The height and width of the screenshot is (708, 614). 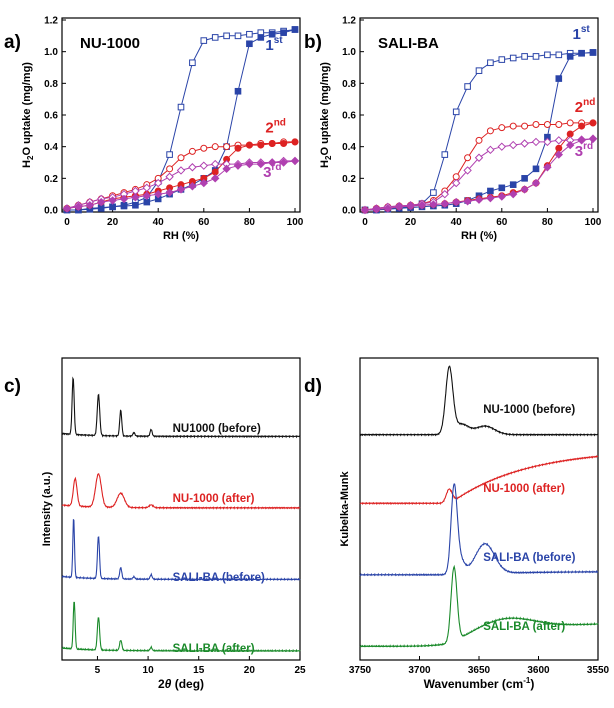 I want to click on series-label-2: SALI-BA (before), so click(x=529, y=558).